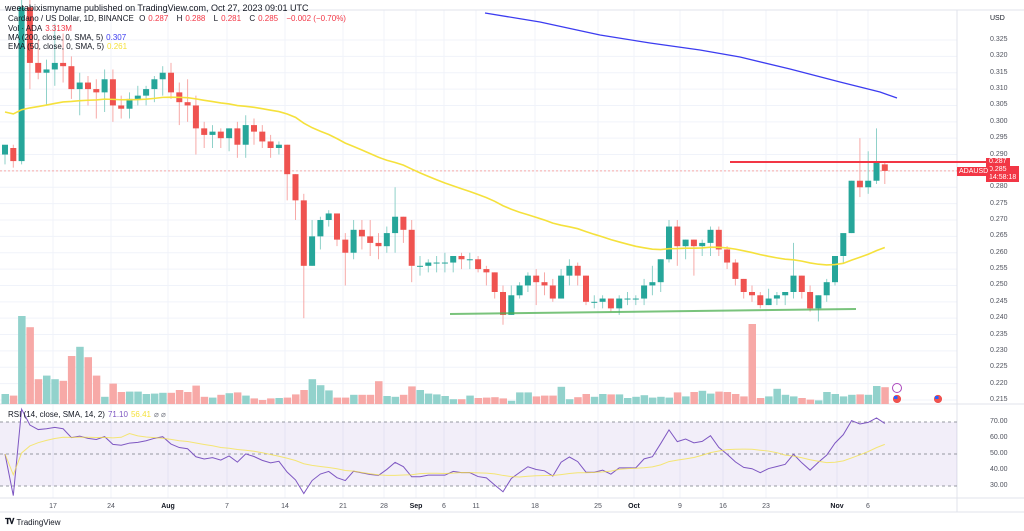 Image resolution: width=1024 pixels, height=531 pixels. What do you see at coordinates (999, 236) in the screenshot?
I see `price-tick-label: 0.265` at bounding box center [999, 236].